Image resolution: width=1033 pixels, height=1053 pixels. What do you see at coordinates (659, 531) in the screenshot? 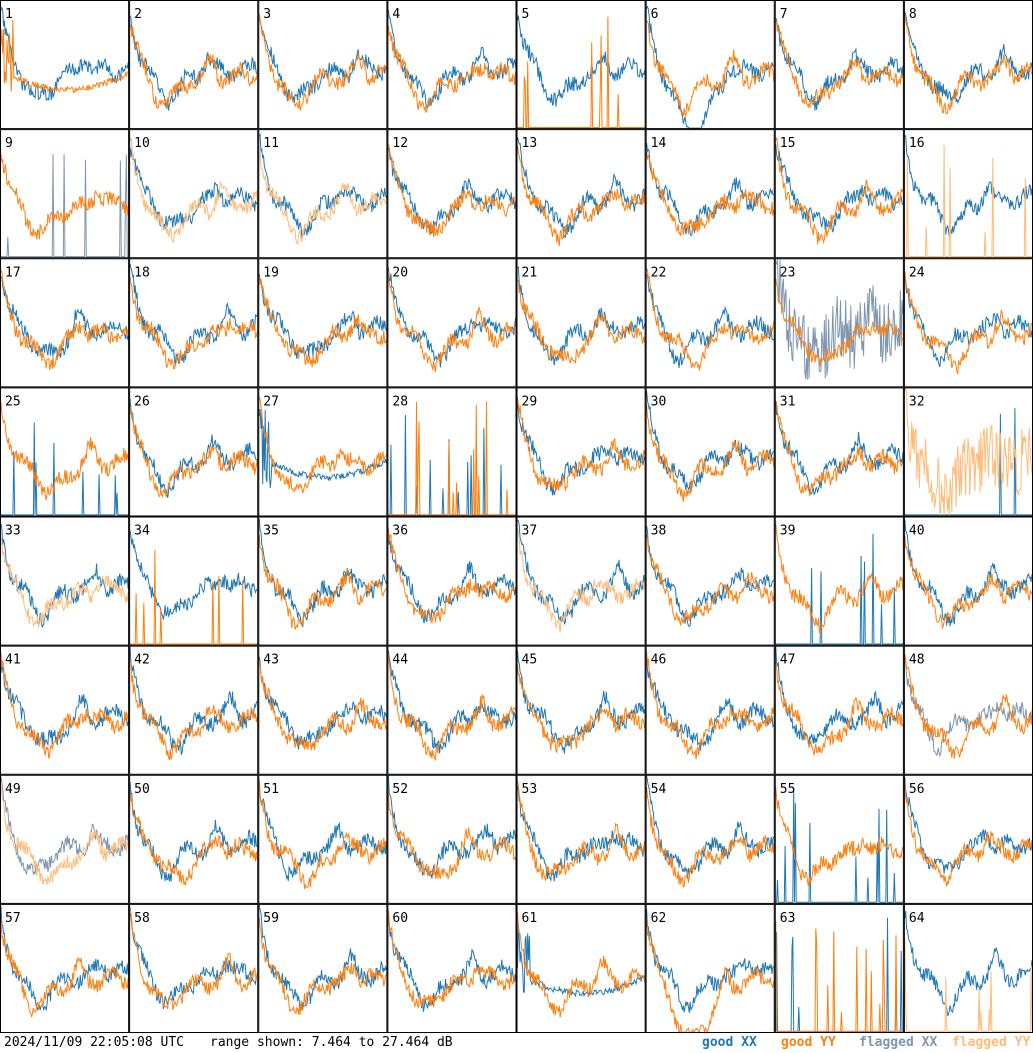
I see `panel-label: 38` at bounding box center [659, 531].